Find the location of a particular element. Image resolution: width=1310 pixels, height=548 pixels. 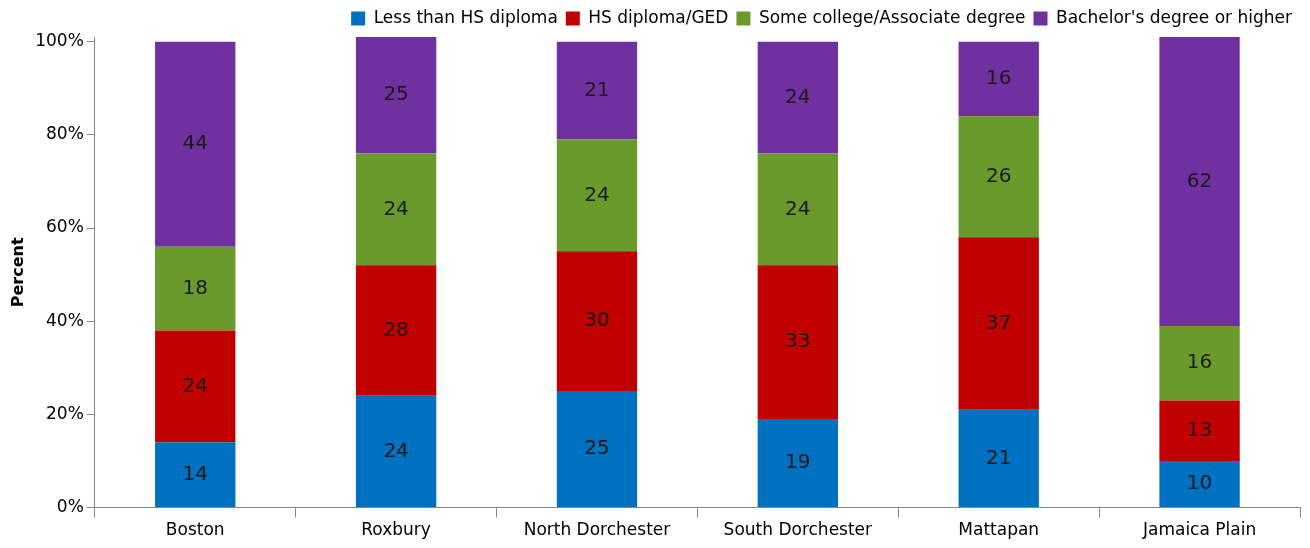

data-label: 13 is located at coordinates (1199, 428).